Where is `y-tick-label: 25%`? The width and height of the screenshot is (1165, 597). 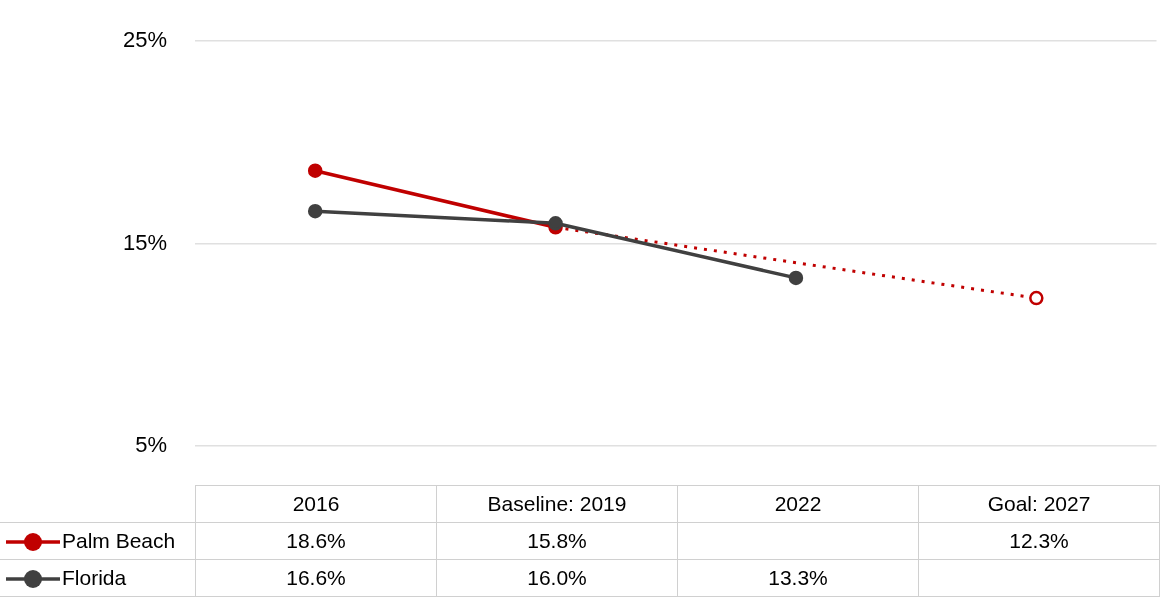
y-tick-label: 25% is located at coordinates (144, 40).